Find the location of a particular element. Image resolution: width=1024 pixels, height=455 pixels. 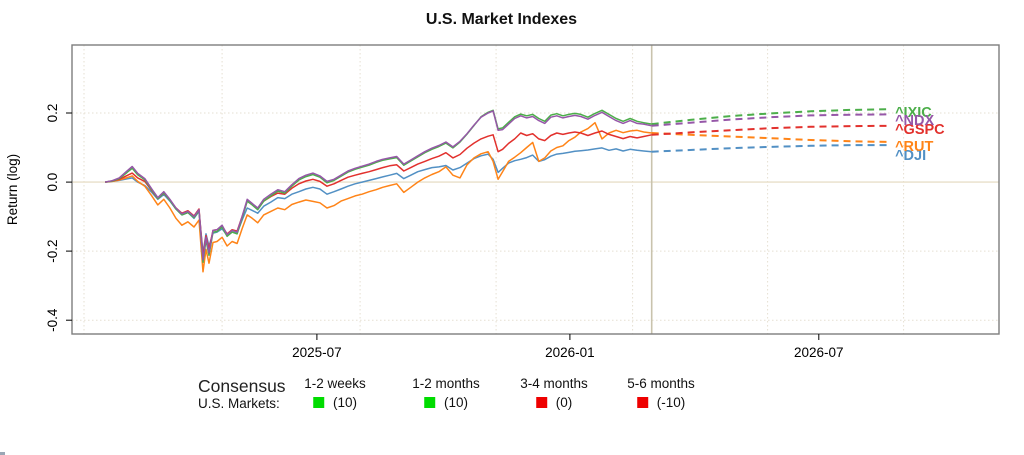

legend-col-1-2-months: 1-2 months (10) is located at coordinates (446, 392).